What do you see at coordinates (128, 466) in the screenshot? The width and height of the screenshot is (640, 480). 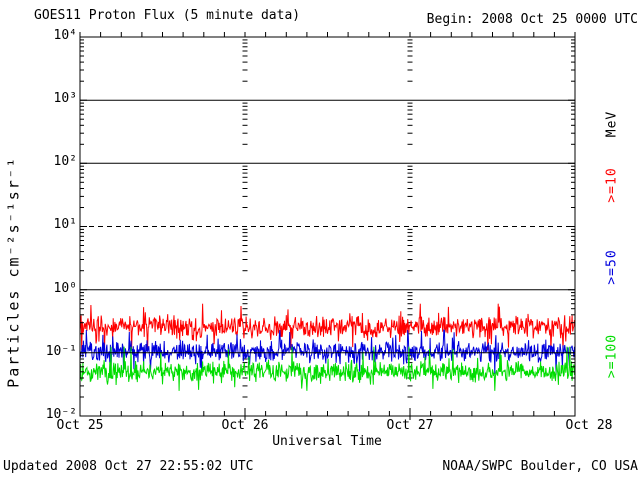 I see `updated-timestamp: Updated 2008 Oct 27 22:55:02 UTC` at bounding box center [128, 466].